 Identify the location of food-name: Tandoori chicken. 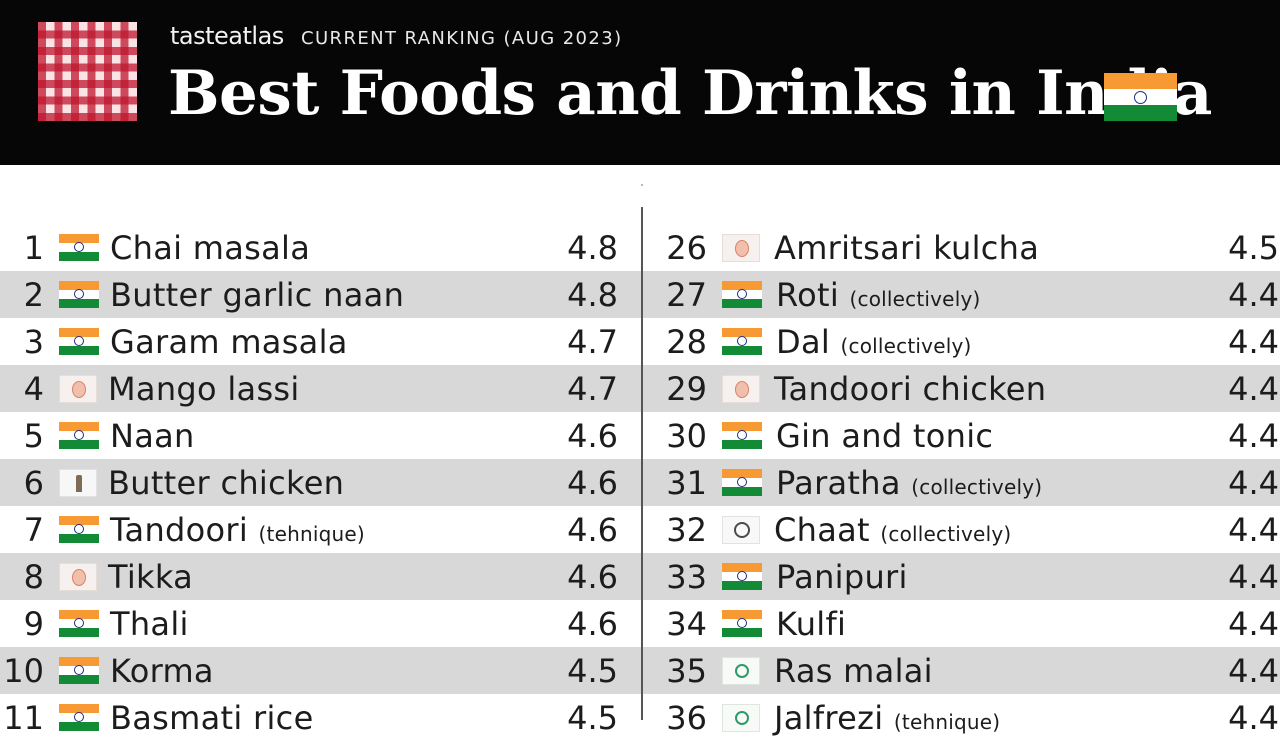
(910, 388).